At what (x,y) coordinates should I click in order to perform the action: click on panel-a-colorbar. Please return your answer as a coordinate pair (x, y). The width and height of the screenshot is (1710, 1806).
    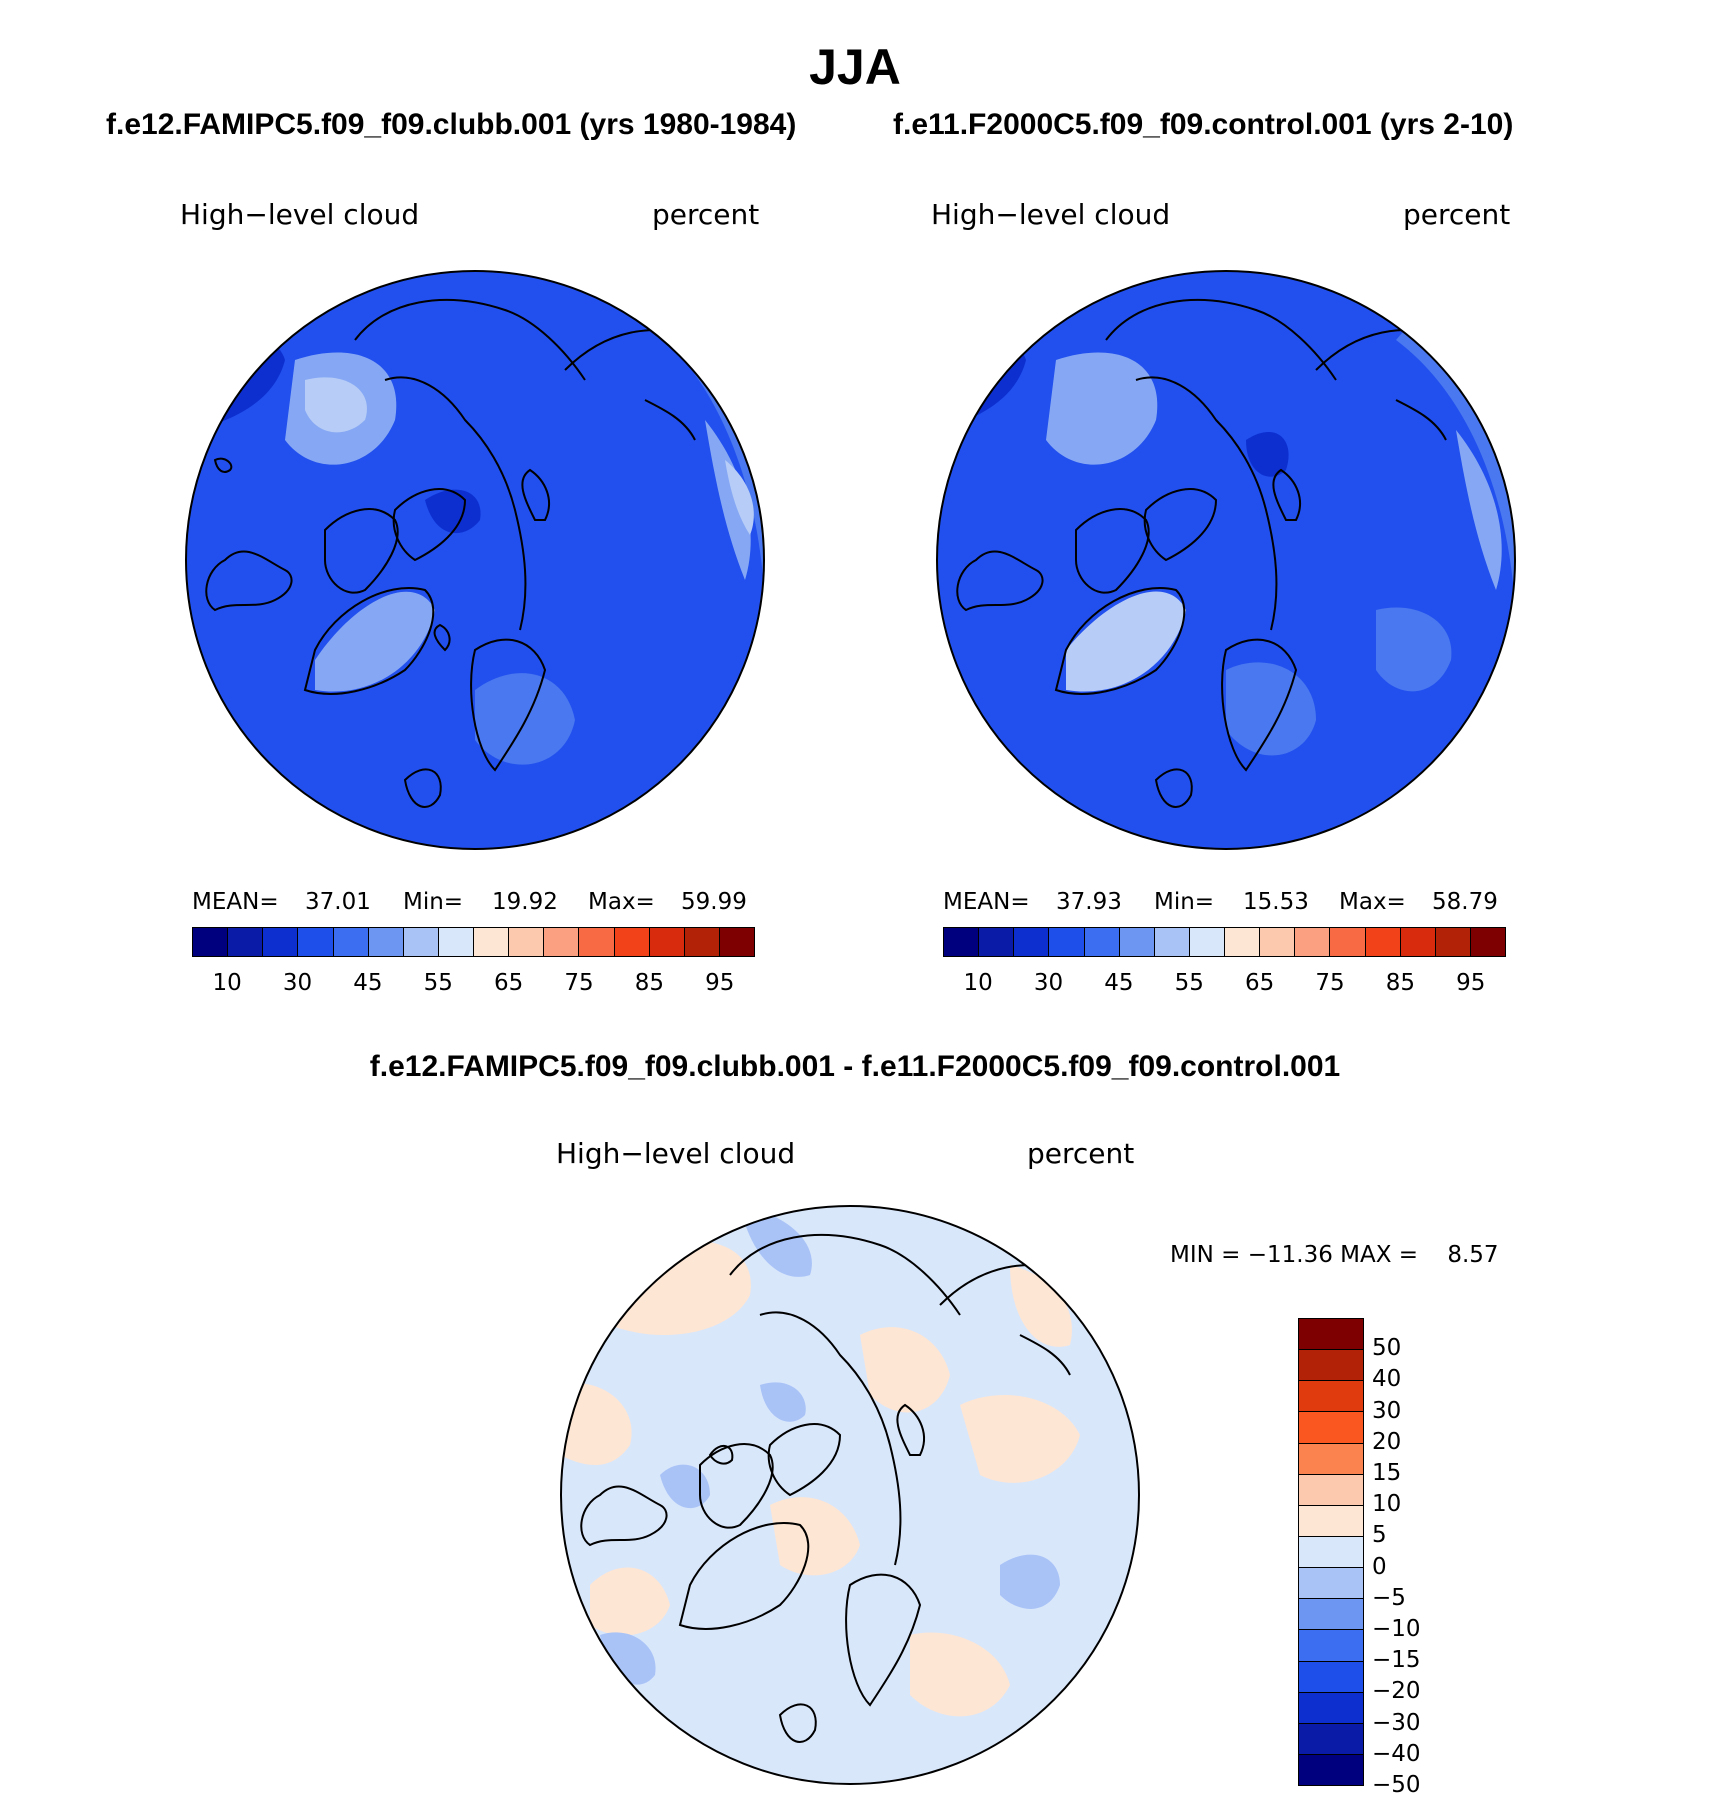
    Looking at the image, I should click on (473, 942).